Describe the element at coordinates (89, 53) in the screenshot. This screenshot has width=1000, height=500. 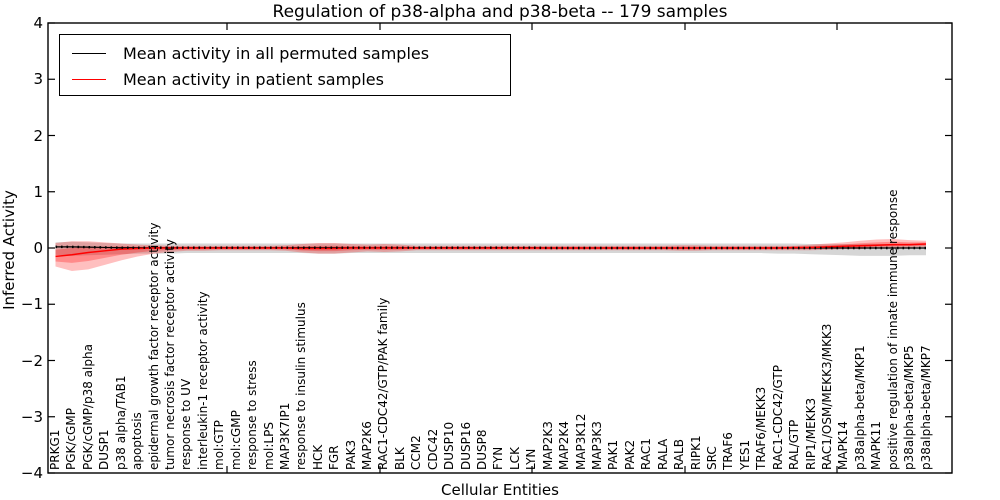
I see `legend-line-permuted-icon` at that location.